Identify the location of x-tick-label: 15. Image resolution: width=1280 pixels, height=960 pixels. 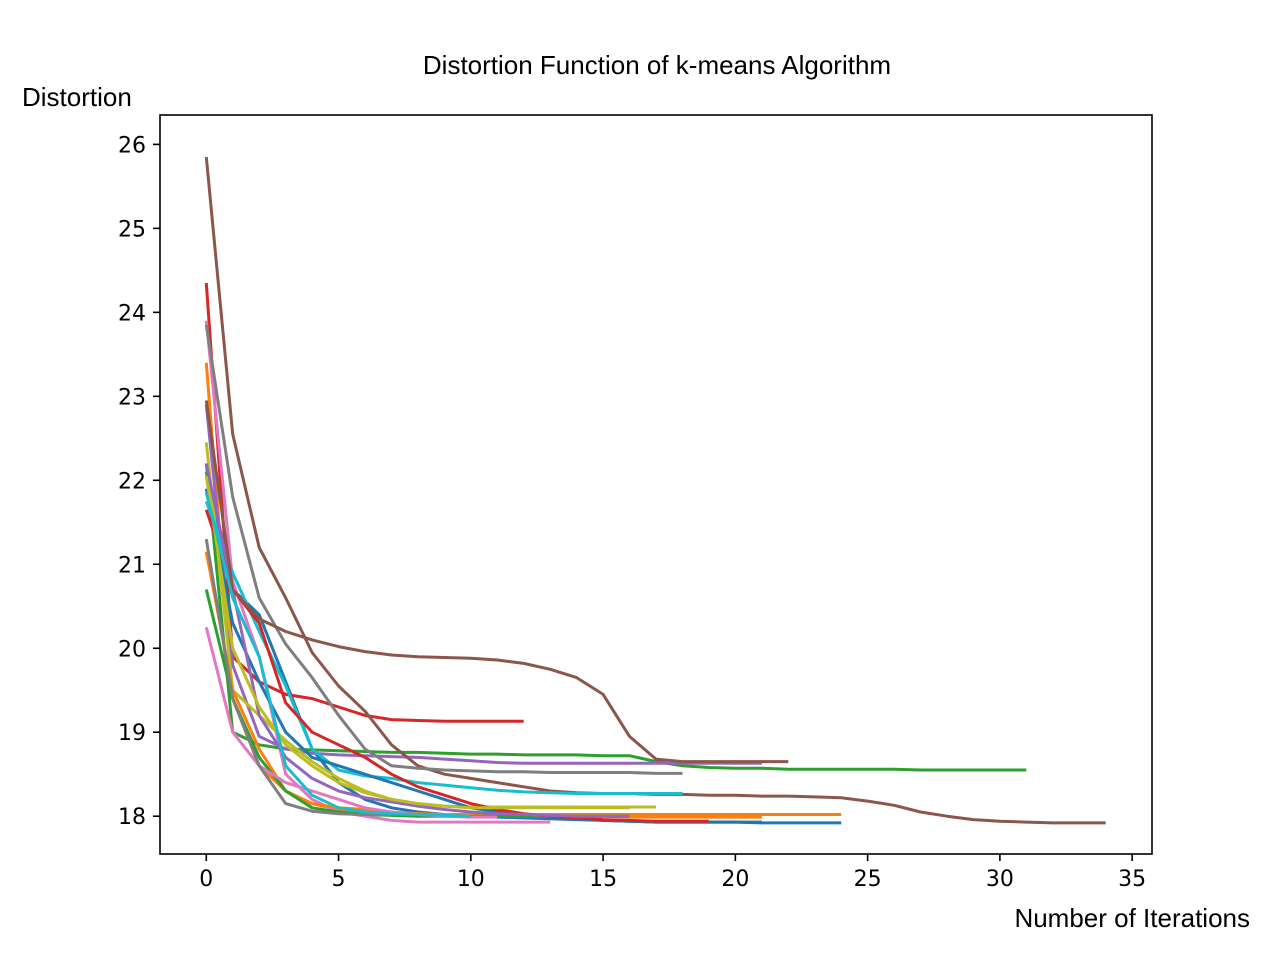
(603, 879).